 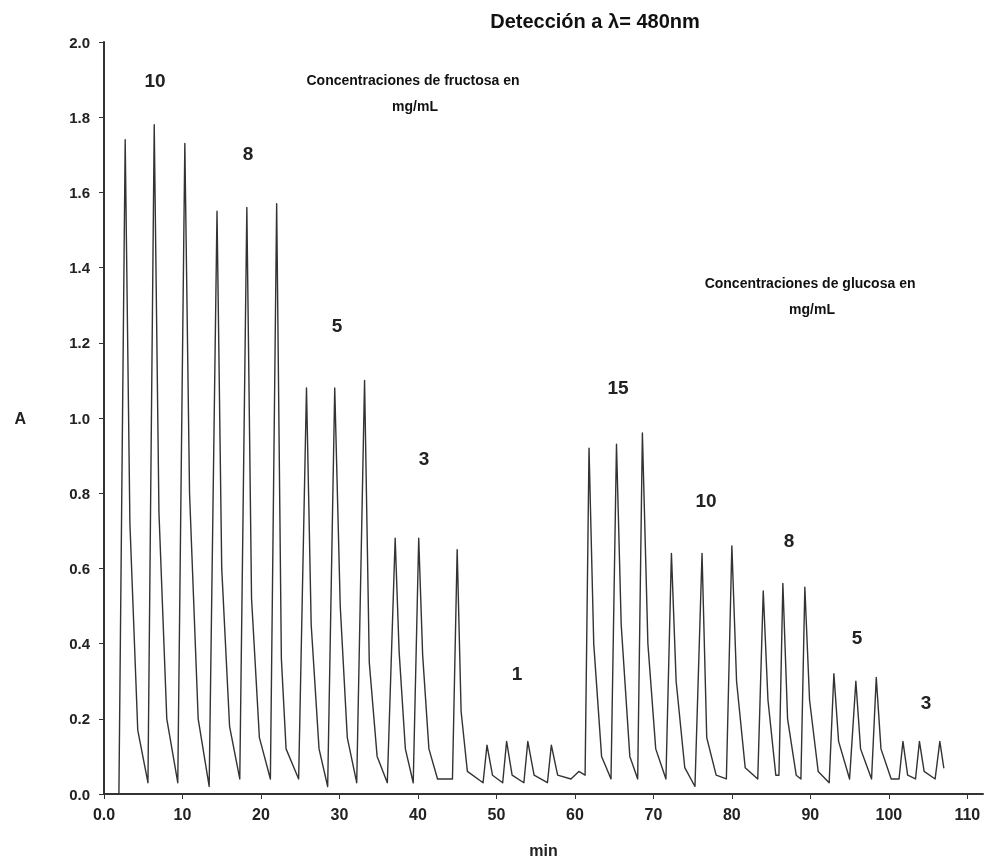 I want to click on x-tick-label: 90, so click(x=810, y=814).